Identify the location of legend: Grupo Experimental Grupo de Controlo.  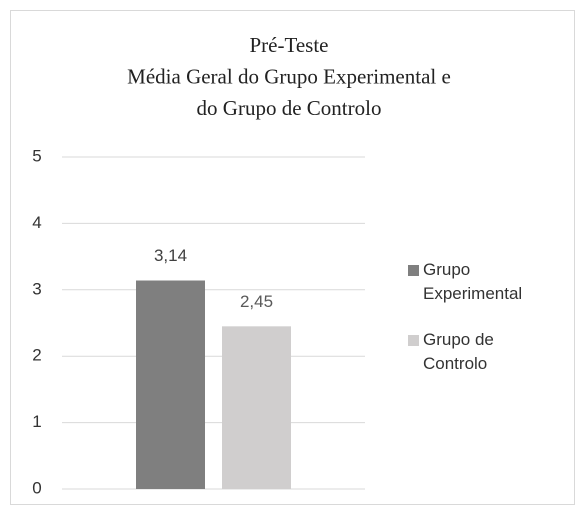
(488, 328).